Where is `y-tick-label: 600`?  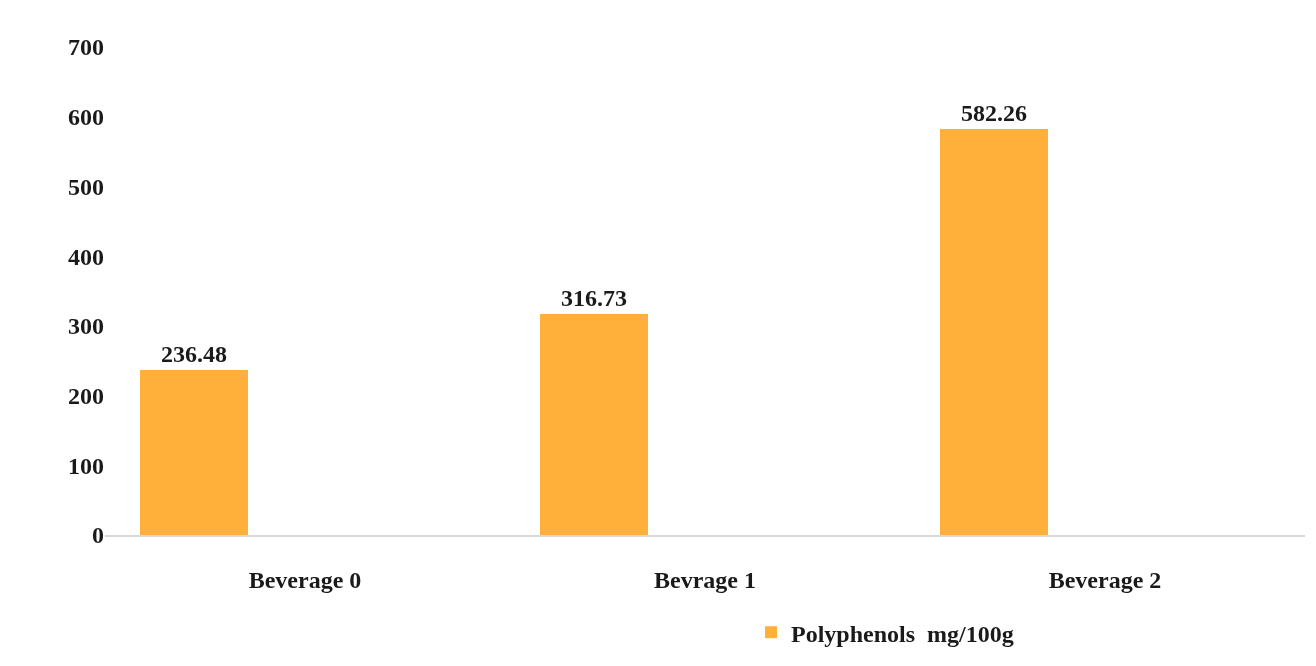 y-tick-label: 600 is located at coordinates (86, 117).